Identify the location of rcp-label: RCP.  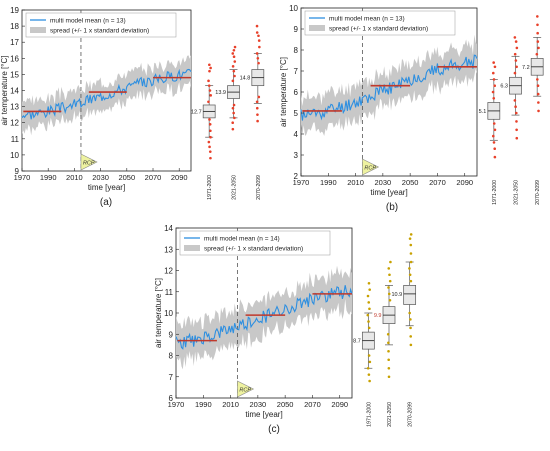
(89, 164).